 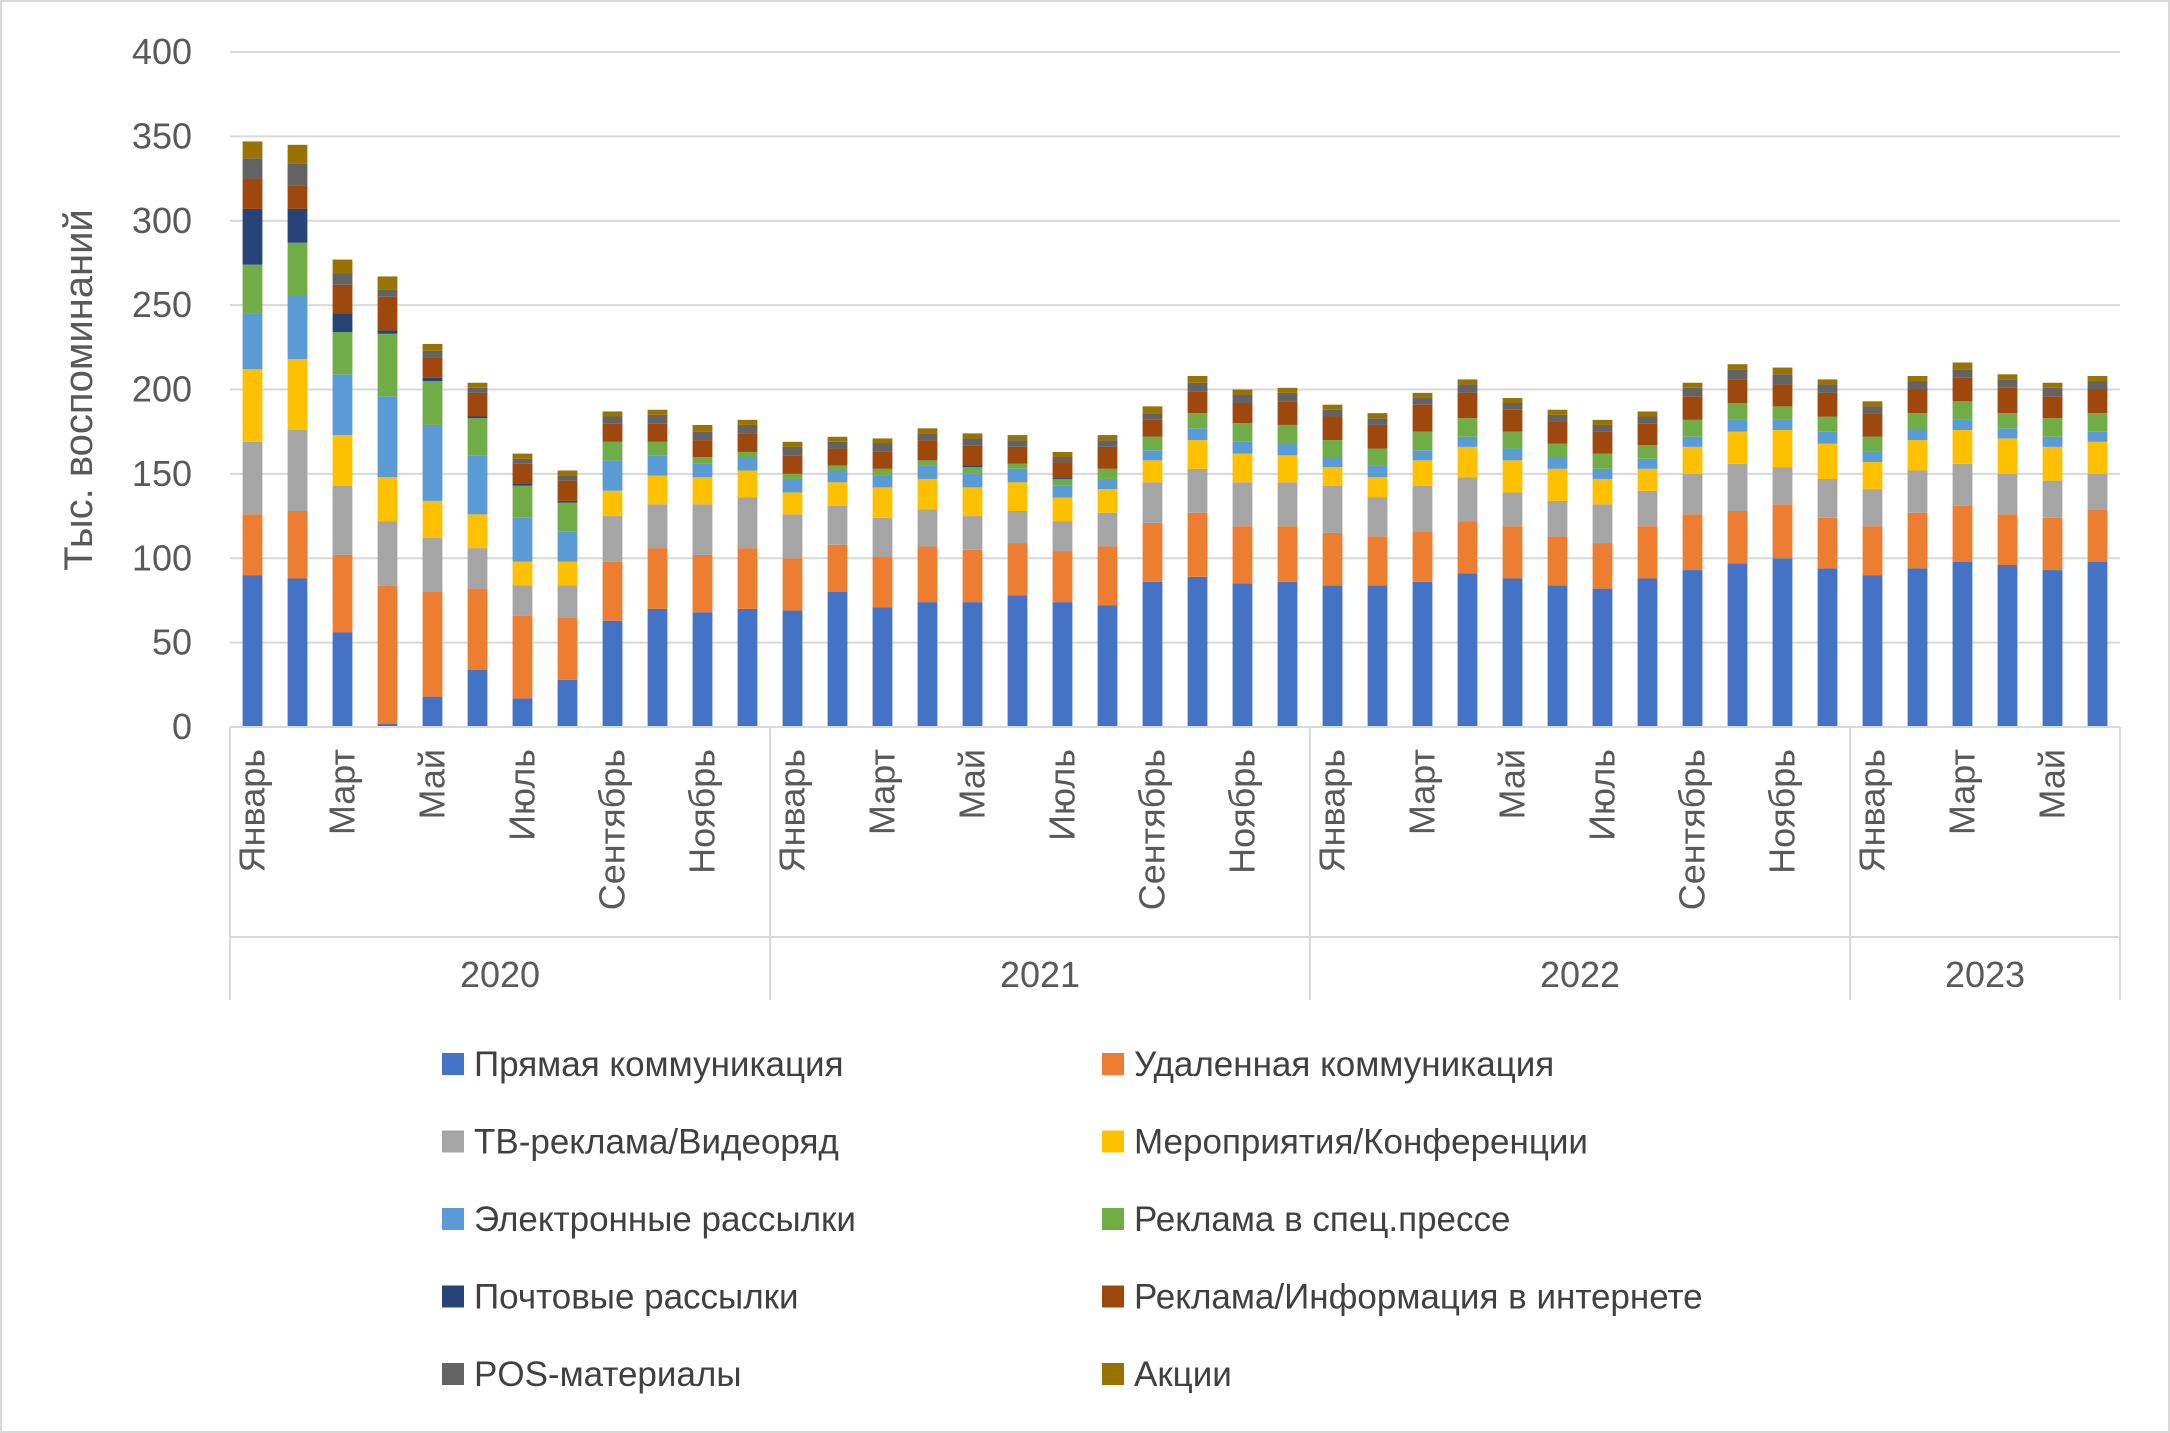 I want to click on year-label: 2023, so click(x=1985, y=974).